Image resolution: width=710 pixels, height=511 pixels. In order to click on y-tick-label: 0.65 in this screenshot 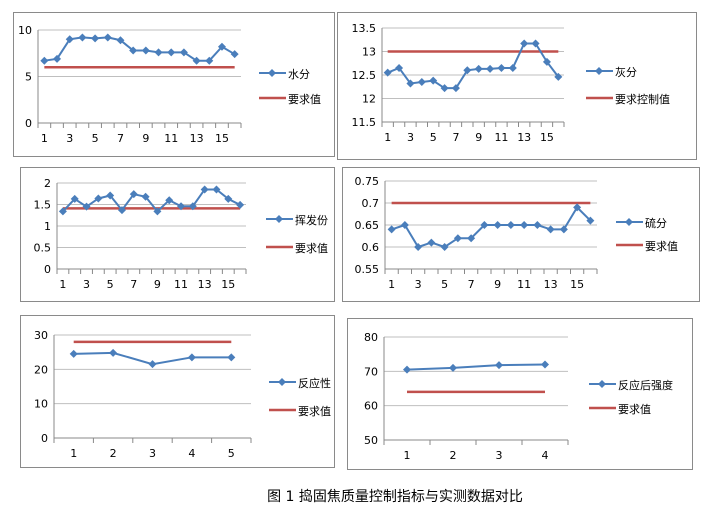, I will do `click(367, 225)`.